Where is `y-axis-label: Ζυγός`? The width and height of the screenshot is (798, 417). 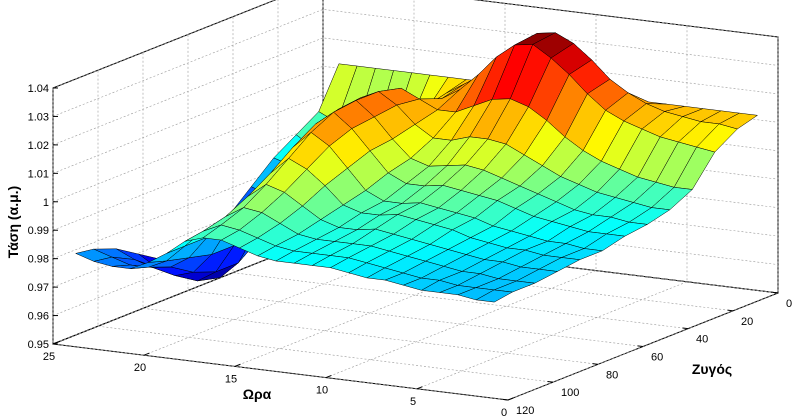 y-axis-label: Ζυγός is located at coordinates (712, 369).